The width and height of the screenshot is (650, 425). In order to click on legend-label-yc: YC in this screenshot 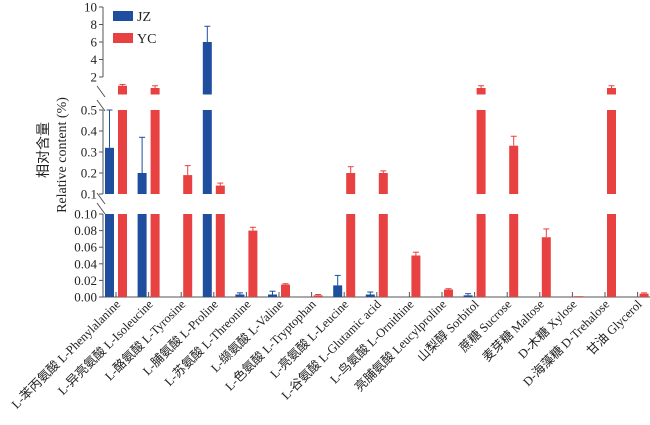, I will do `click(146, 39)`.